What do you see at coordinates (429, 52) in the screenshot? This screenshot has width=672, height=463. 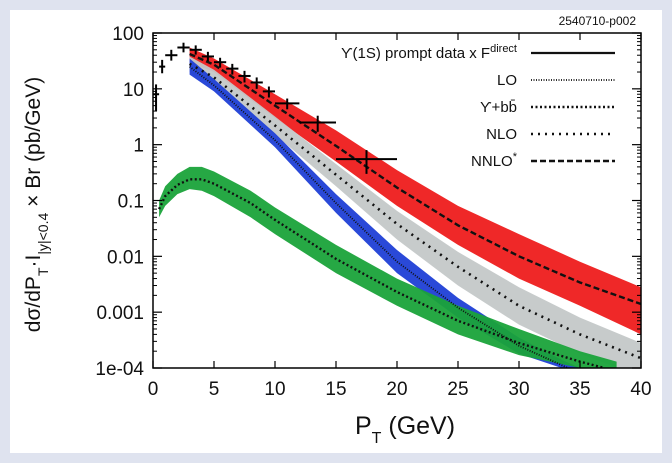 I see `legend-label: ϒ(1S) prompt data x Fdirect` at bounding box center [429, 52].